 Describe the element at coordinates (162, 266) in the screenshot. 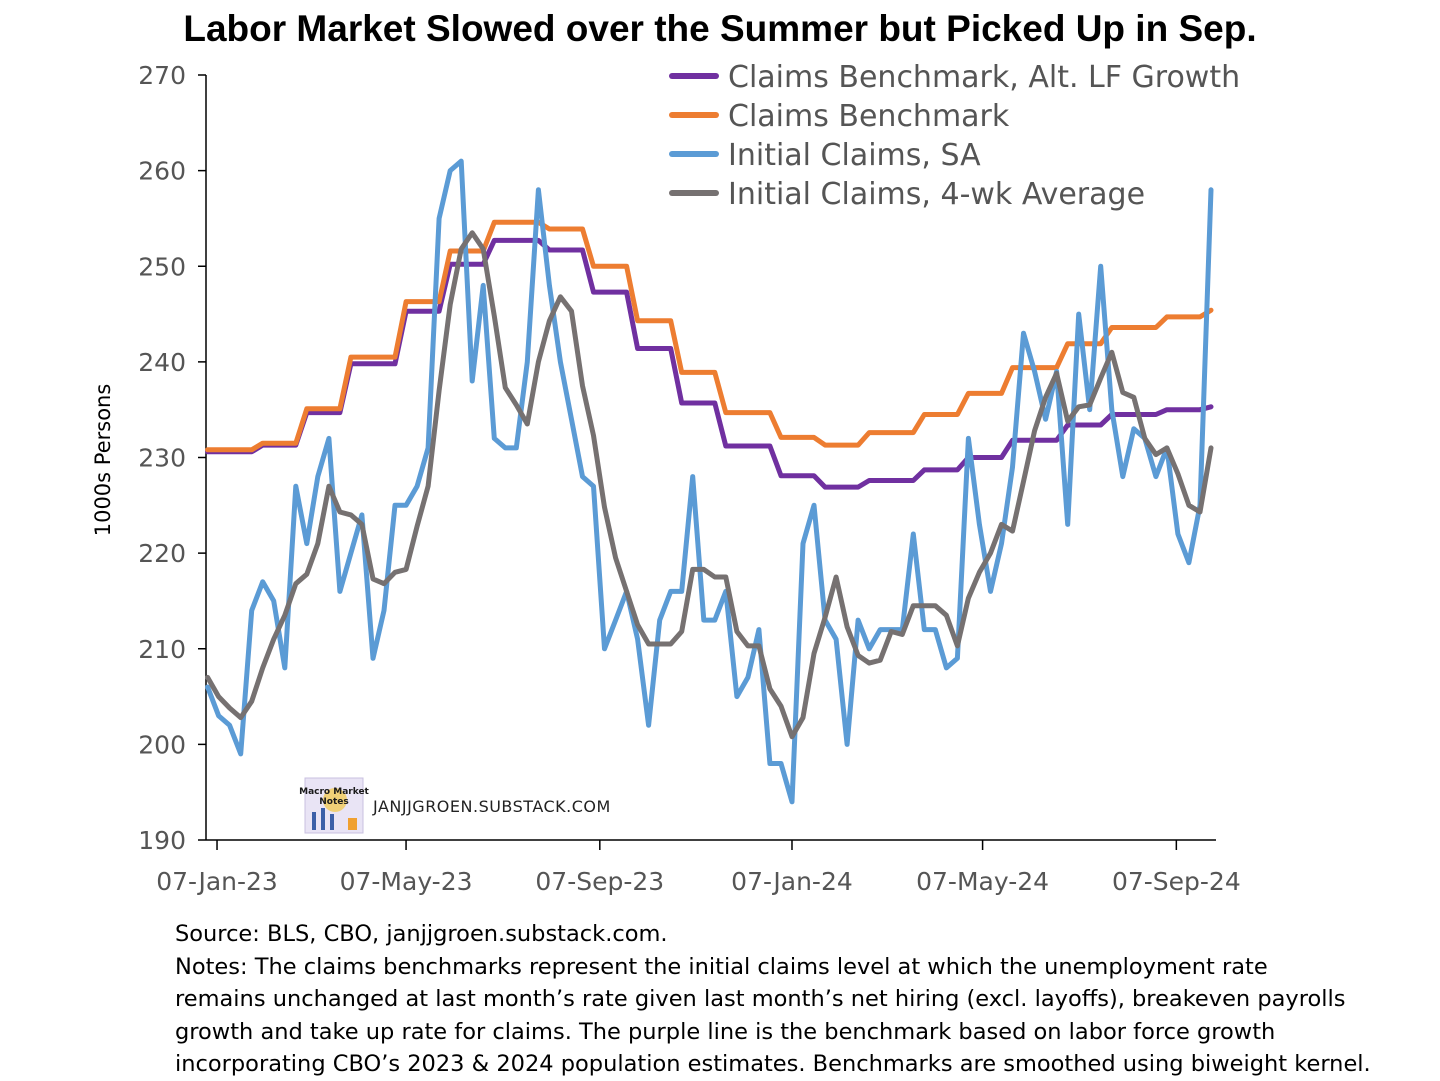

I see `y-tick-label: 250` at that location.